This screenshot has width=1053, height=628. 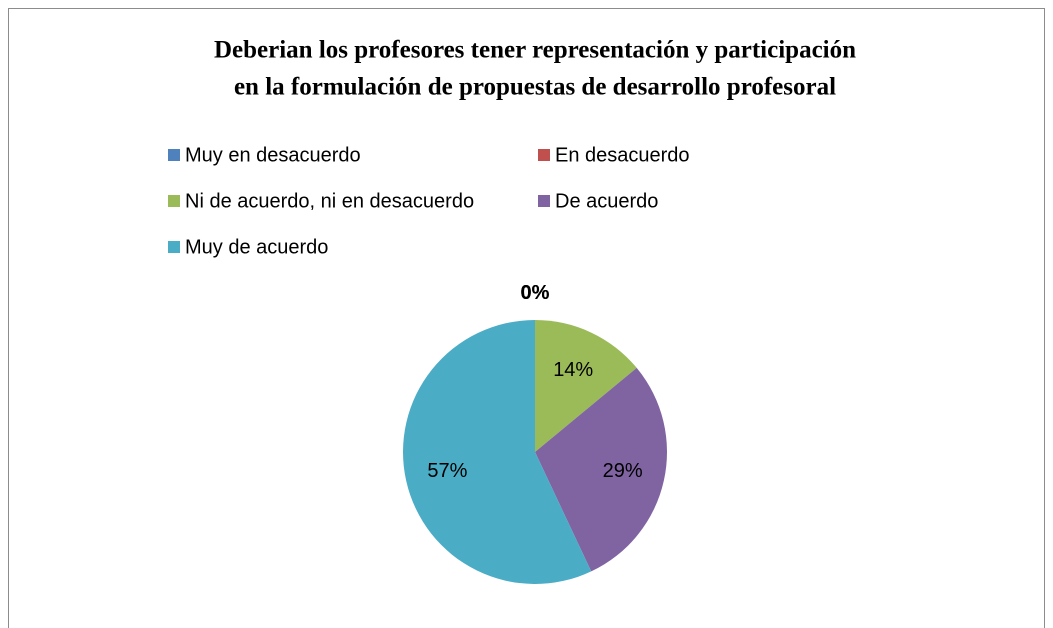 I want to click on data-label: 29%, so click(x=623, y=471).